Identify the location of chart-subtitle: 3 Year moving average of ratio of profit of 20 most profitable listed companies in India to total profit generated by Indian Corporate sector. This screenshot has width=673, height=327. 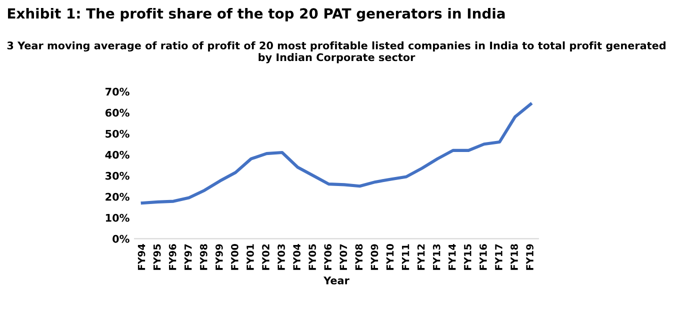
(336, 52).